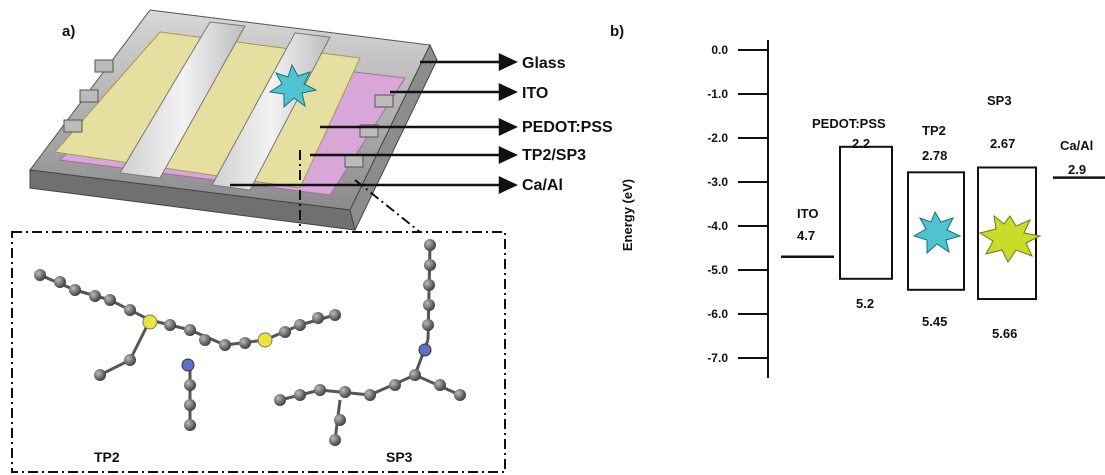  Describe the element at coordinates (717, 182) in the screenshot. I see `y-tick-label: -3.0` at that location.